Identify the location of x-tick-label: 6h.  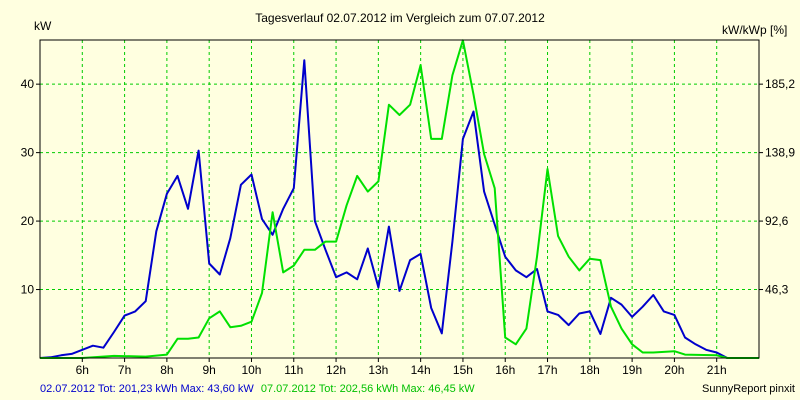
(82, 370).